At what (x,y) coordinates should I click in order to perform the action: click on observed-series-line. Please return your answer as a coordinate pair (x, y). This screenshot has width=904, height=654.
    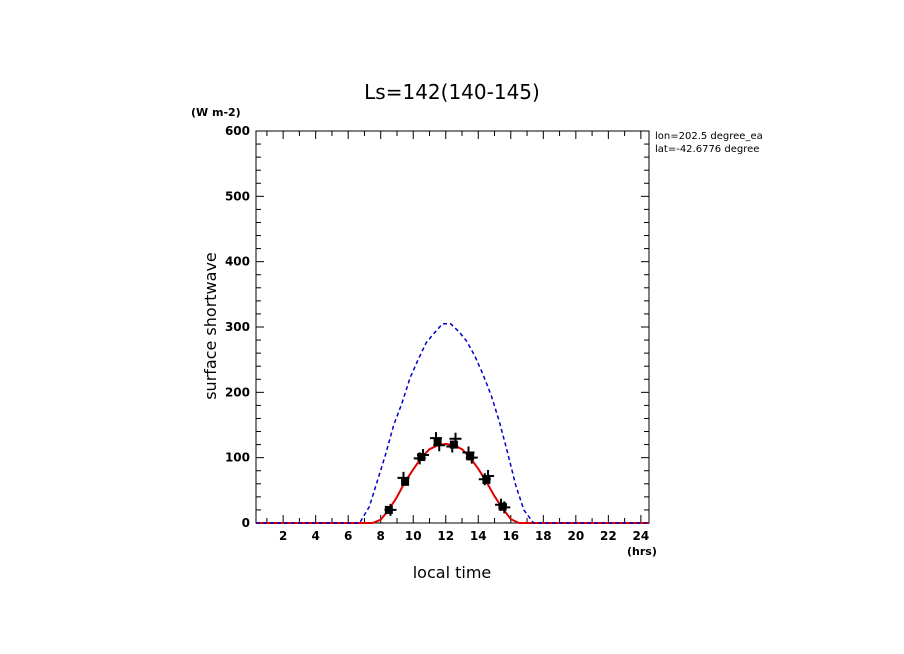
    Looking at the image, I should click on (452, 483).